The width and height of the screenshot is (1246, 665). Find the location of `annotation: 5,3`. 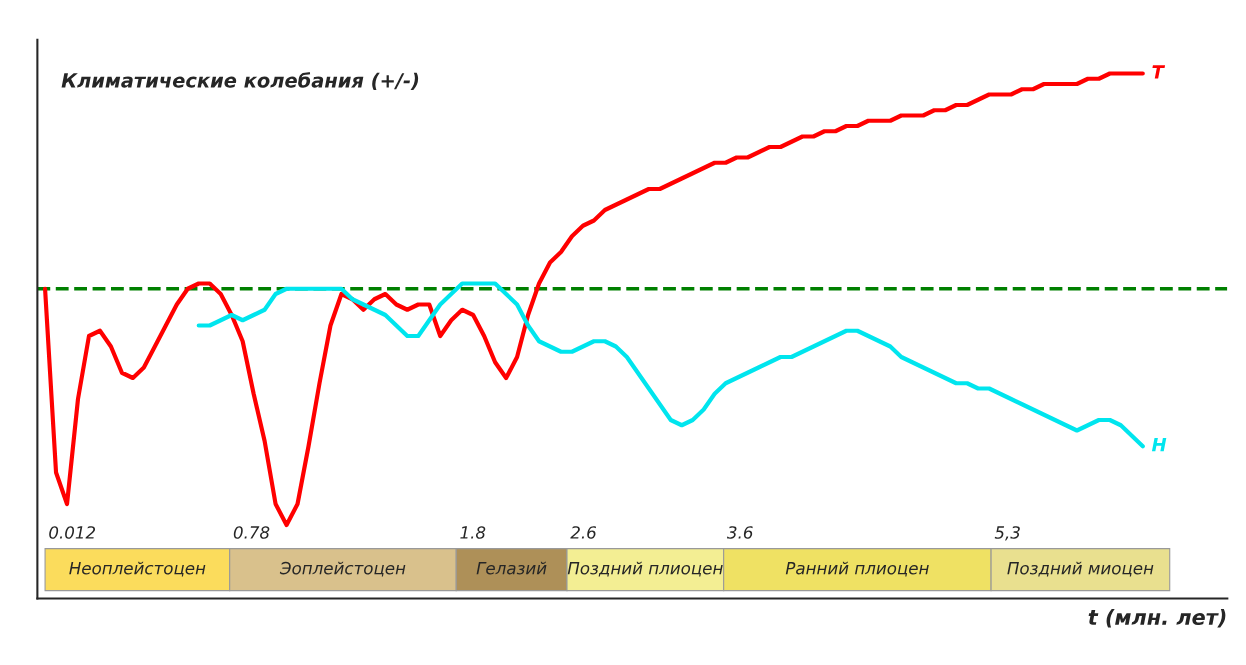

annotation: 5,3 is located at coordinates (1007, 533).